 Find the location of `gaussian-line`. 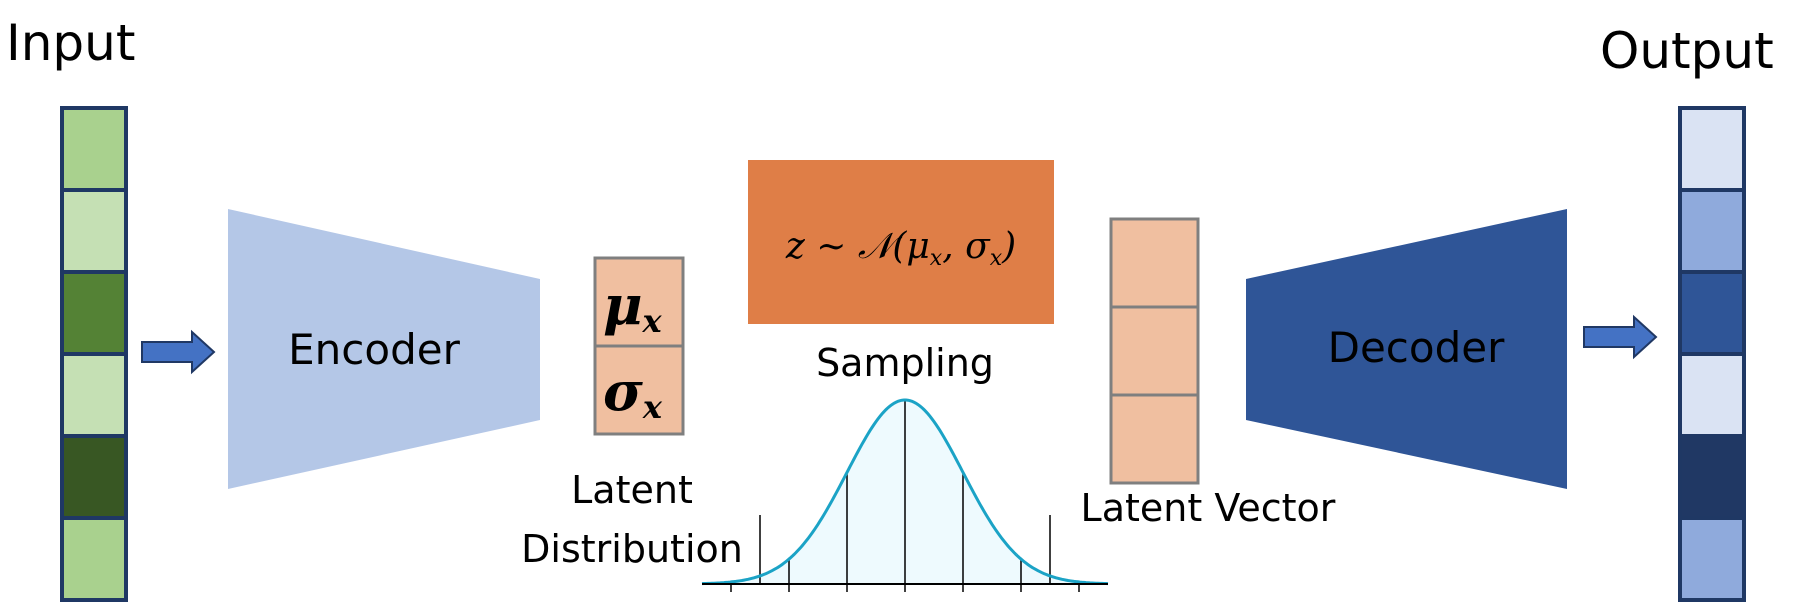

gaussian-line is located at coordinates (905, 492).